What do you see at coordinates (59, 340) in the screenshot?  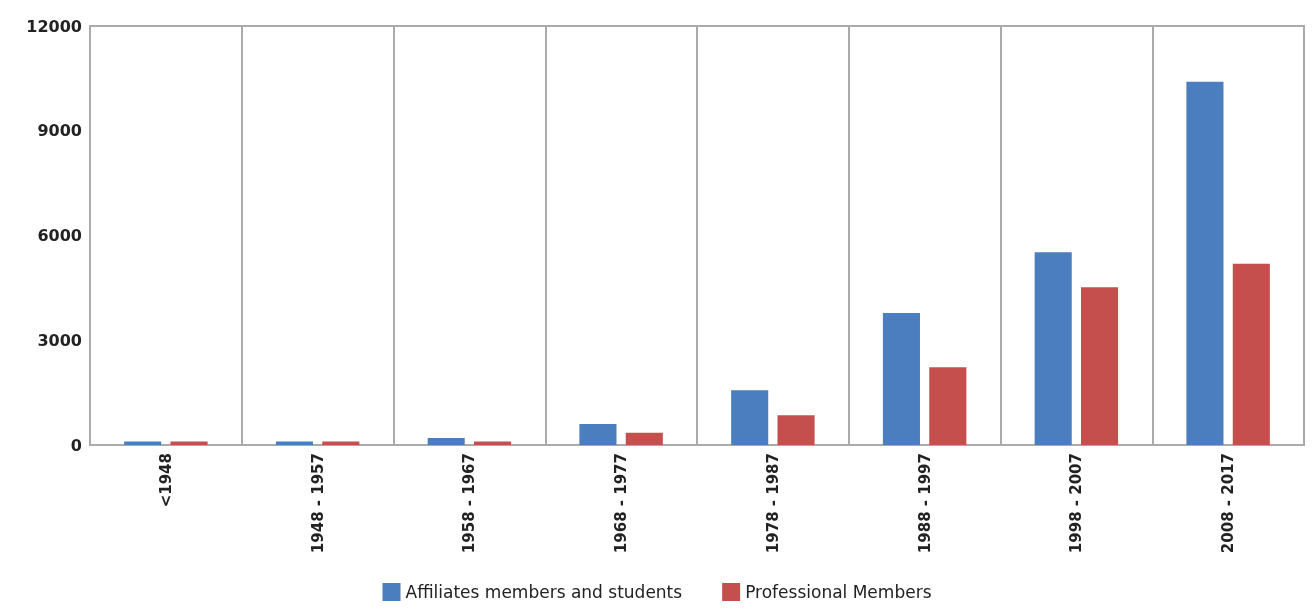 I see `y-tick-label: 3000` at bounding box center [59, 340].